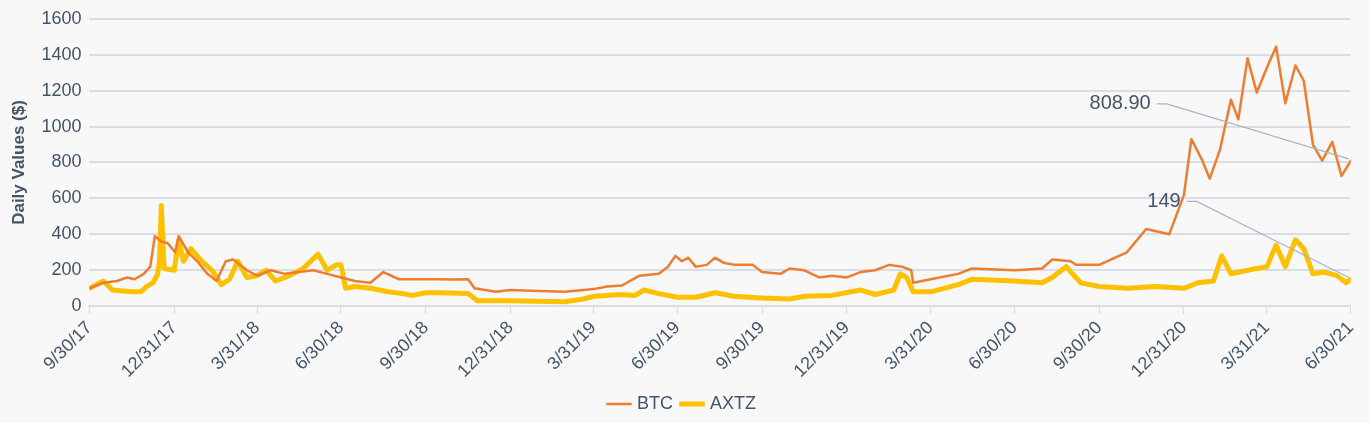  I want to click on y-axis-title: Daily Values ($), so click(18, 162).